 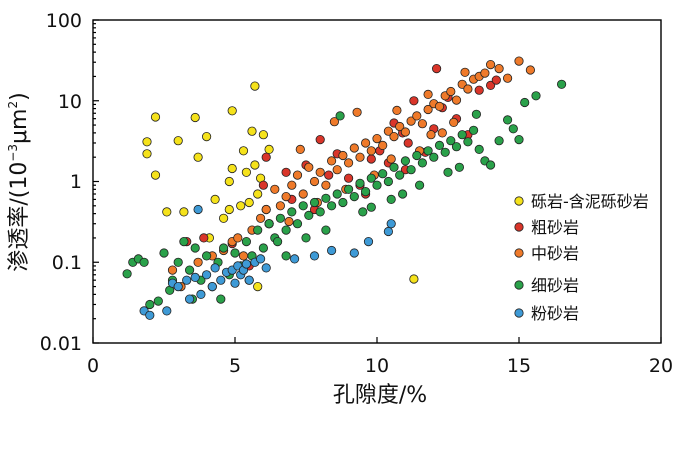 What do you see at coordinates (61, 344) in the screenshot?
I see `y-tick-label: 0.01` at bounding box center [61, 344].